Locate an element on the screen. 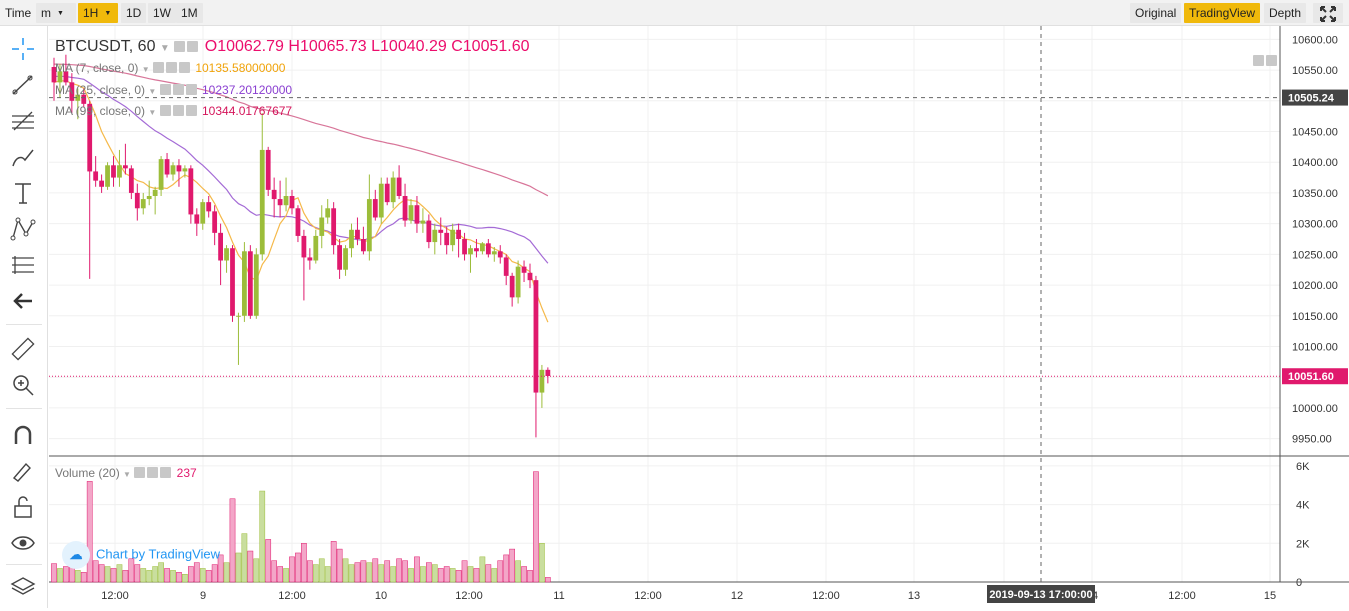 The height and width of the screenshot is (611, 1349). volume-value: 237 is located at coordinates (186, 473).